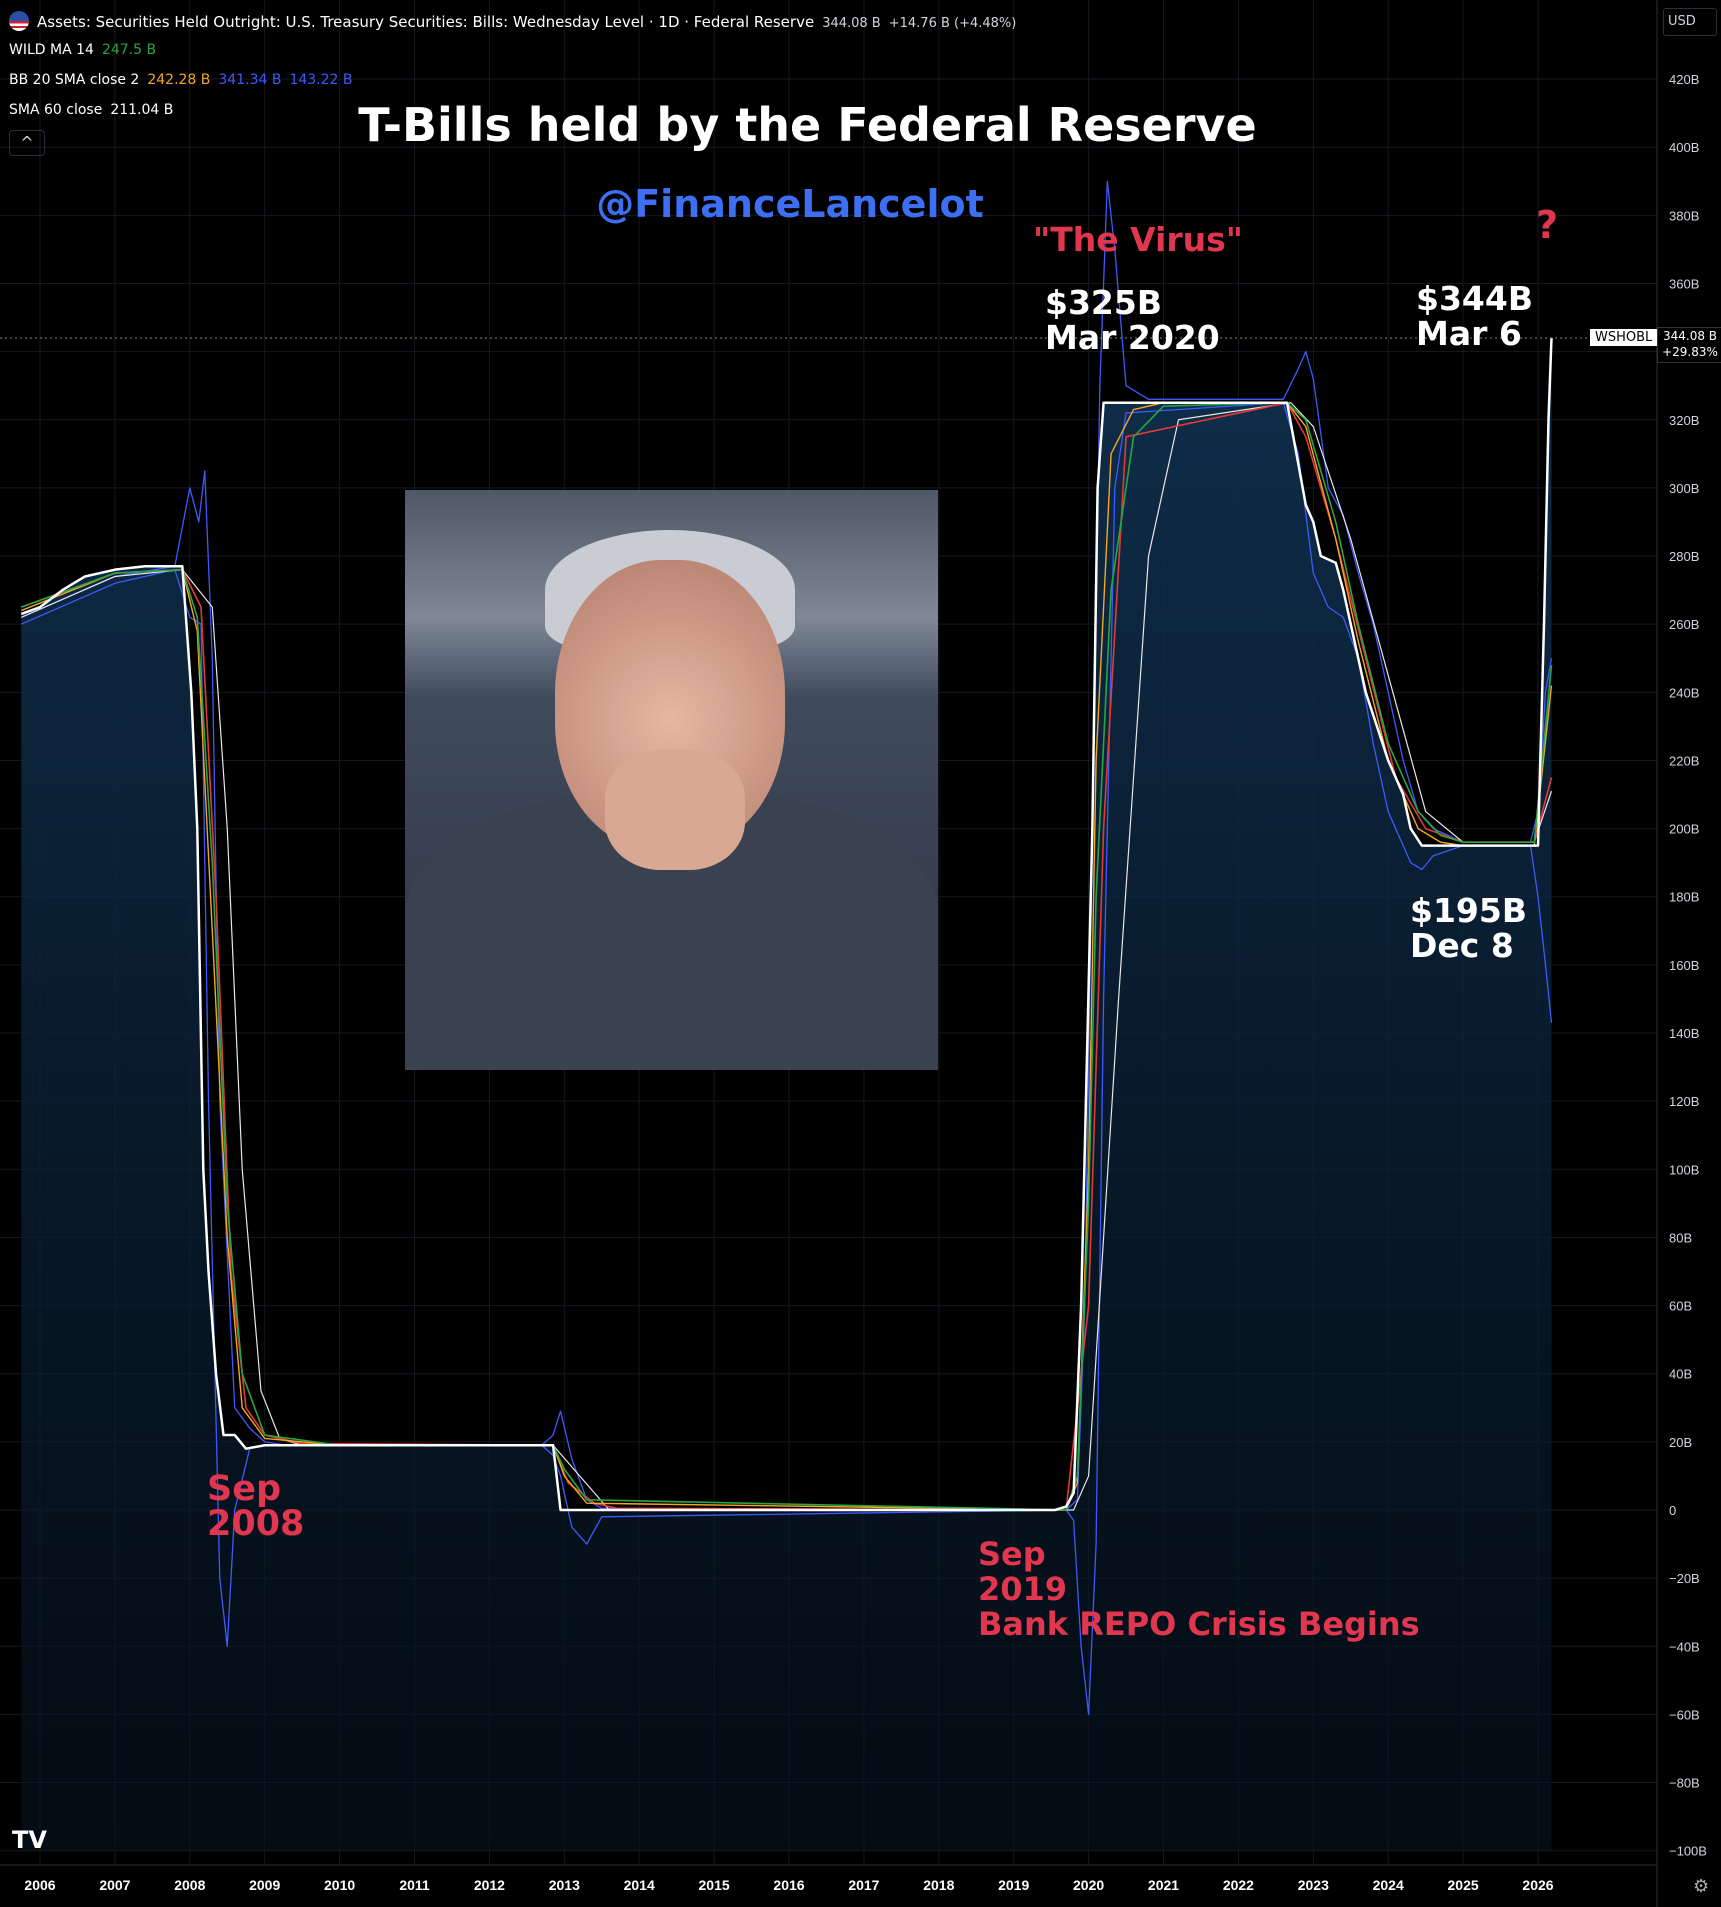 The image size is (1721, 1907). I want to click on y-tick-label: 260B, so click(1684, 624).